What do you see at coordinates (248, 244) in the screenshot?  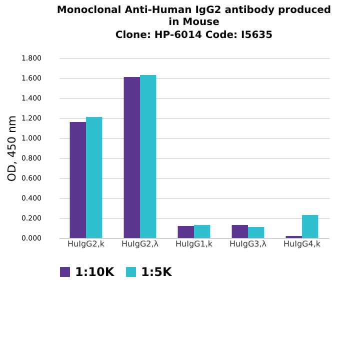 I see `x-tick-label: HuIgG3,λ` at bounding box center [248, 244].